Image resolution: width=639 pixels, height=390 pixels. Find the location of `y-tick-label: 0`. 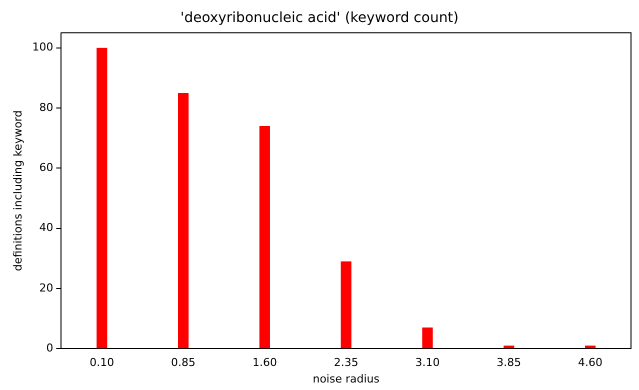

y-tick-label: 0 is located at coordinates (50, 347).